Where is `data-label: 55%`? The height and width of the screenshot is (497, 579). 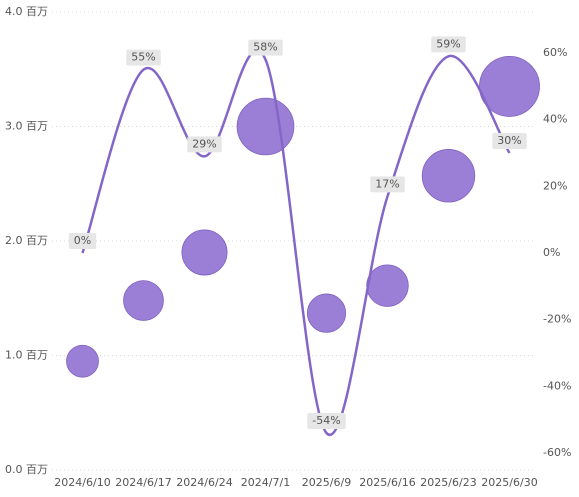 data-label: 55% is located at coordinates (143, 57).